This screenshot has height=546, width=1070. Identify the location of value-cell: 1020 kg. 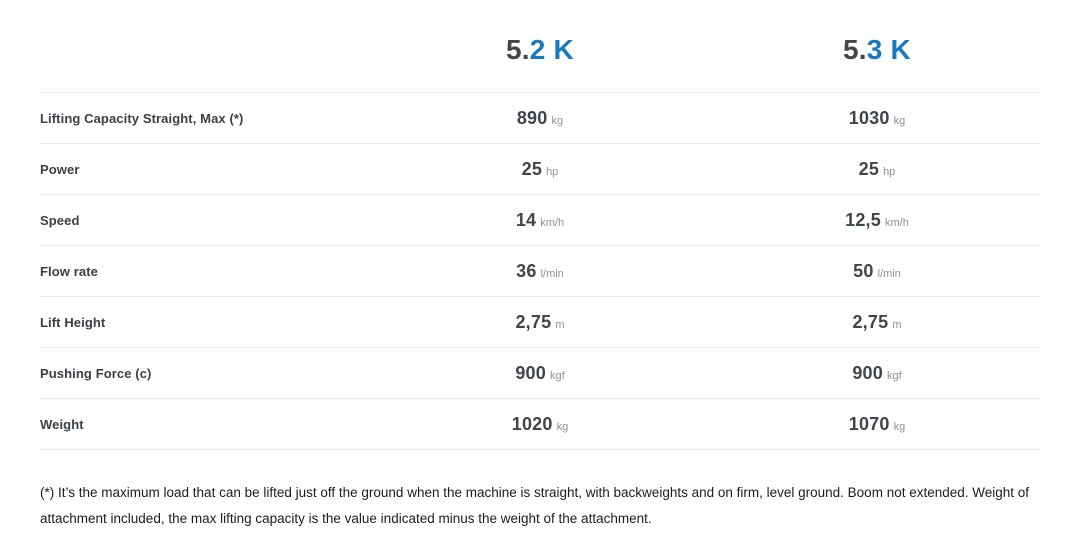
(540, 424).